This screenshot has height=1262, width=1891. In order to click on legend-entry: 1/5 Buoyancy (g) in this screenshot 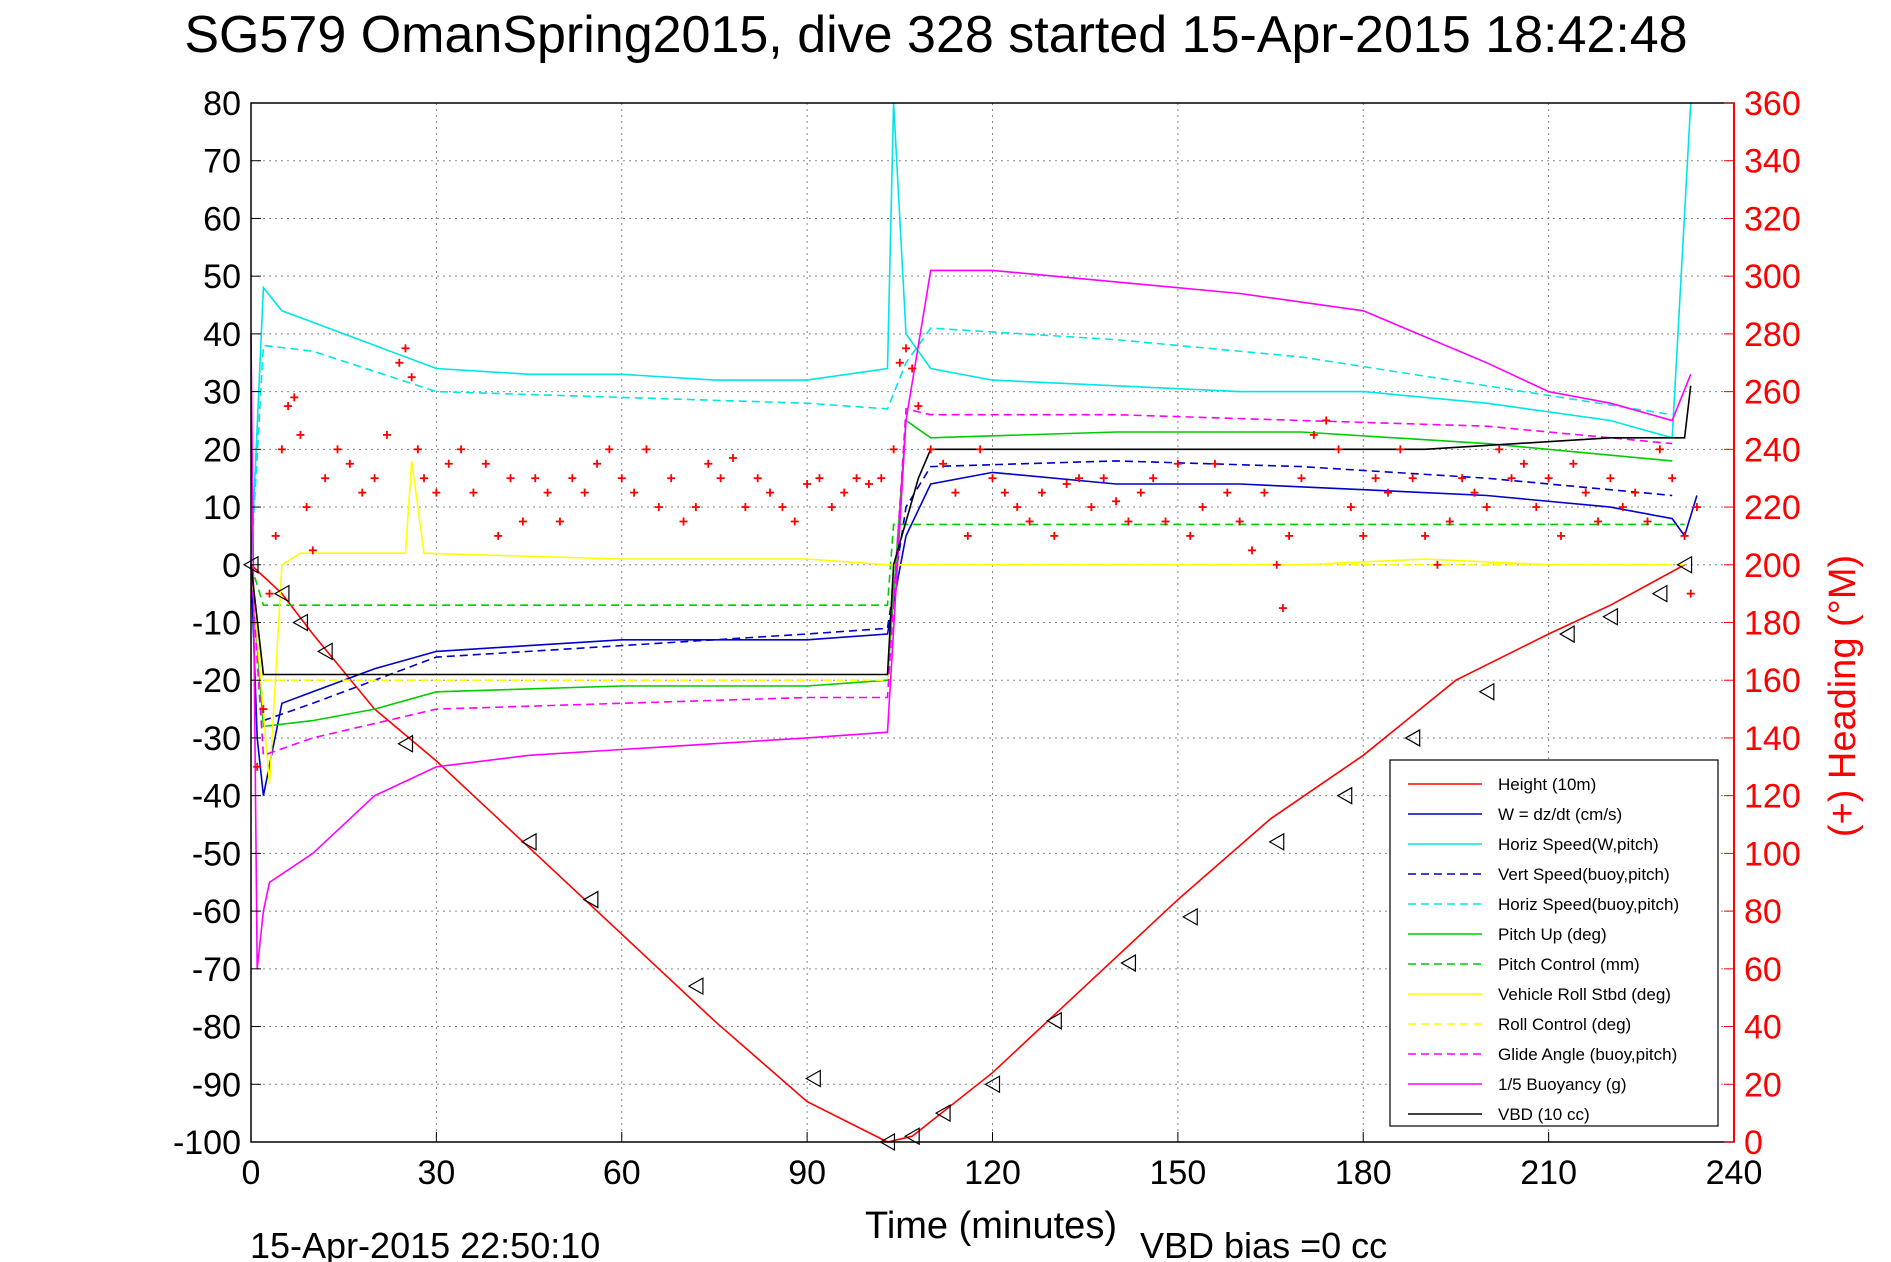, I will do `click(1517, 1084)`.